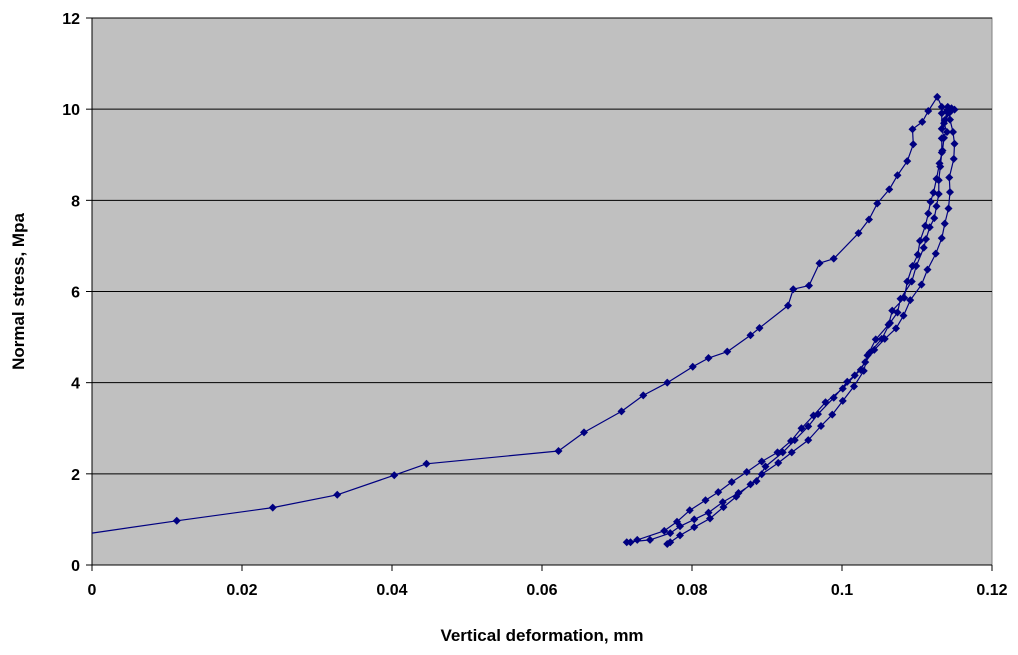 The width and height of the screenshot is (1018, 655). I want to click on x-axis-title: Vertical deformation, mm, so click(541, 635).